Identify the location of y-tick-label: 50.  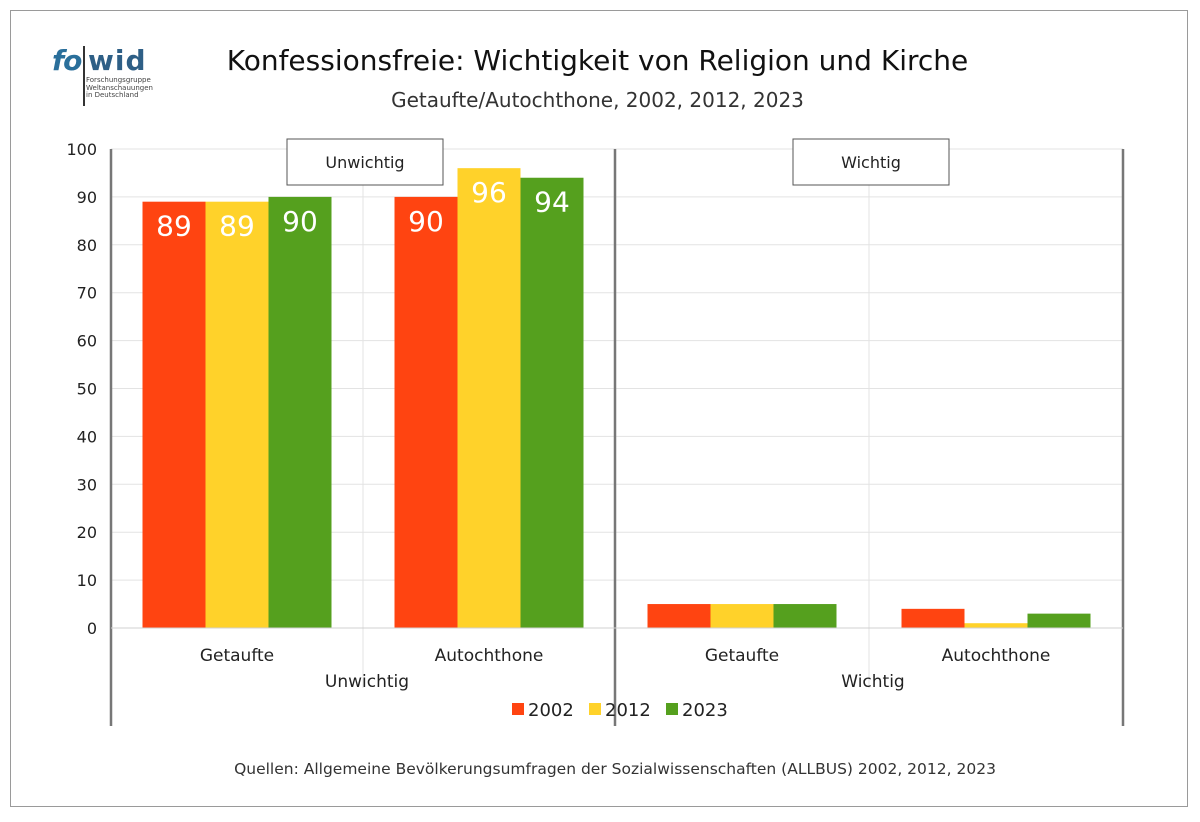
(87, 389).